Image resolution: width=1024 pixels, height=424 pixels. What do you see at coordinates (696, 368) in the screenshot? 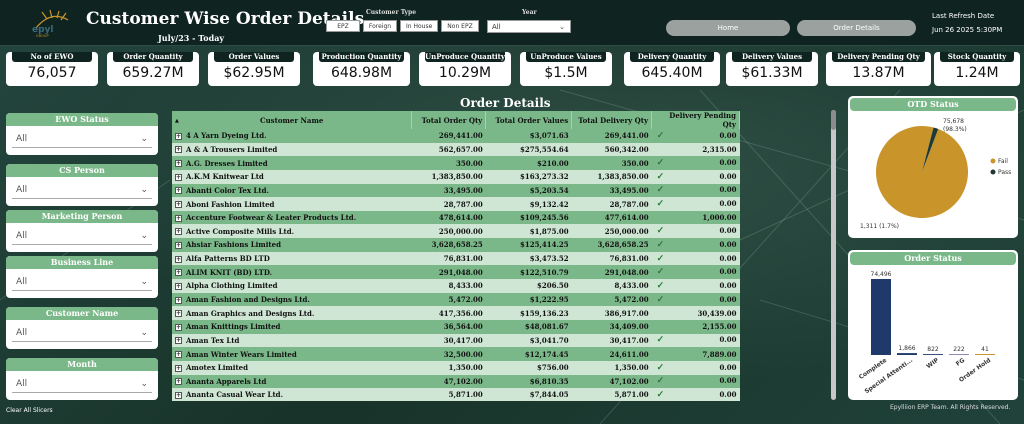
I see `cell-delivery-pending-qty: ✓ 0.00` at bounding box center [696, 368].